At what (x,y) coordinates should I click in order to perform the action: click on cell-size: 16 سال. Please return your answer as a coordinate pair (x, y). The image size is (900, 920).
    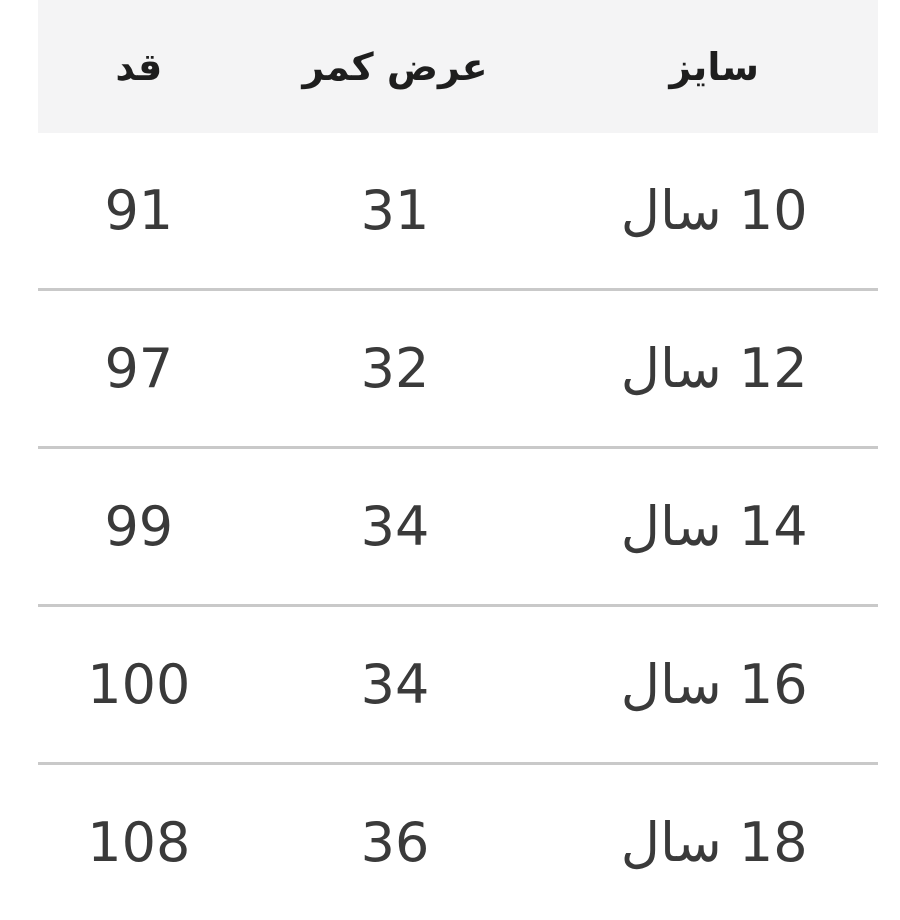
    Looking at the image, I should click on (714, 685).